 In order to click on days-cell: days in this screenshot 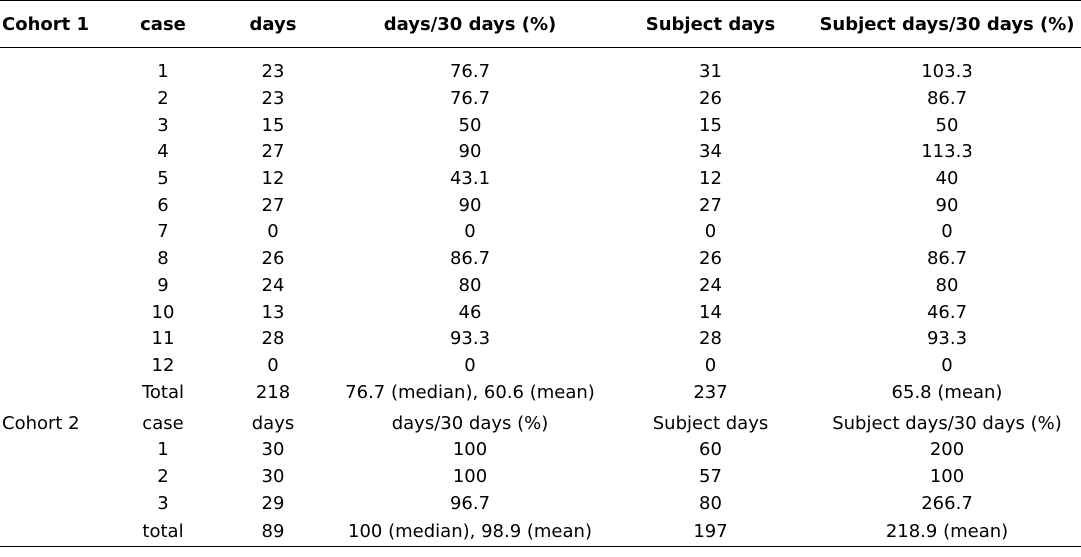, I will do `click(273, 423)`.